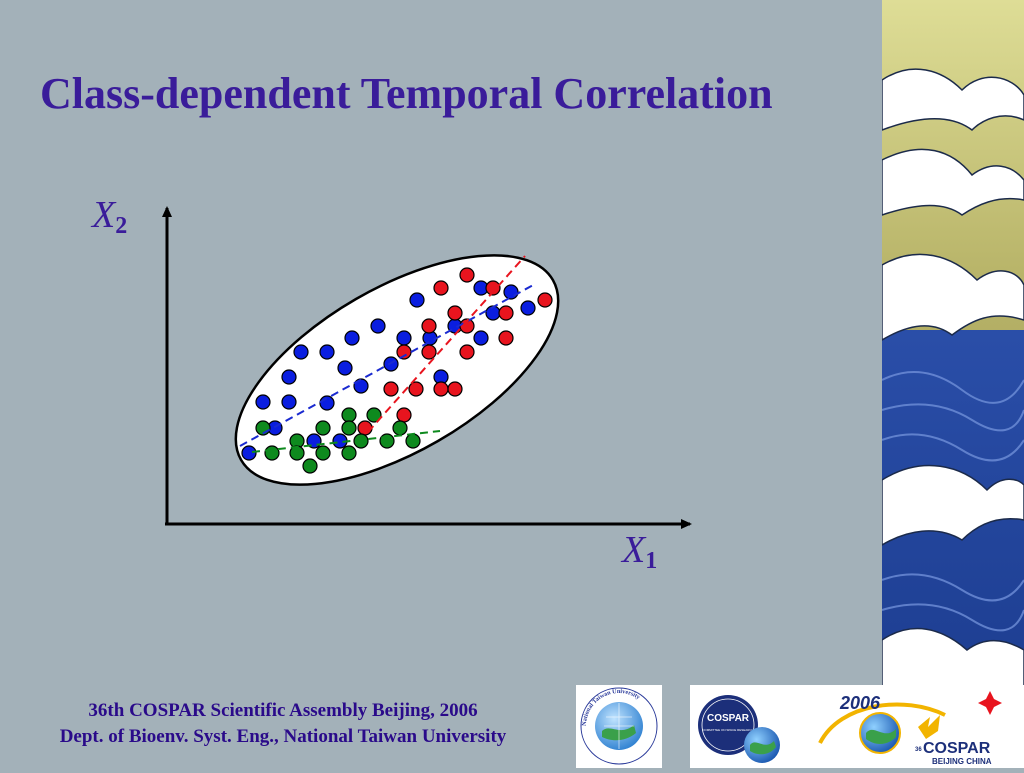  What do you see at coordinates (728, 730) in the screenshot?
I see `cospar-seal-subtitle: COMMITTEE ON SPACE RESEARCH` at bounding box center [728, 730].